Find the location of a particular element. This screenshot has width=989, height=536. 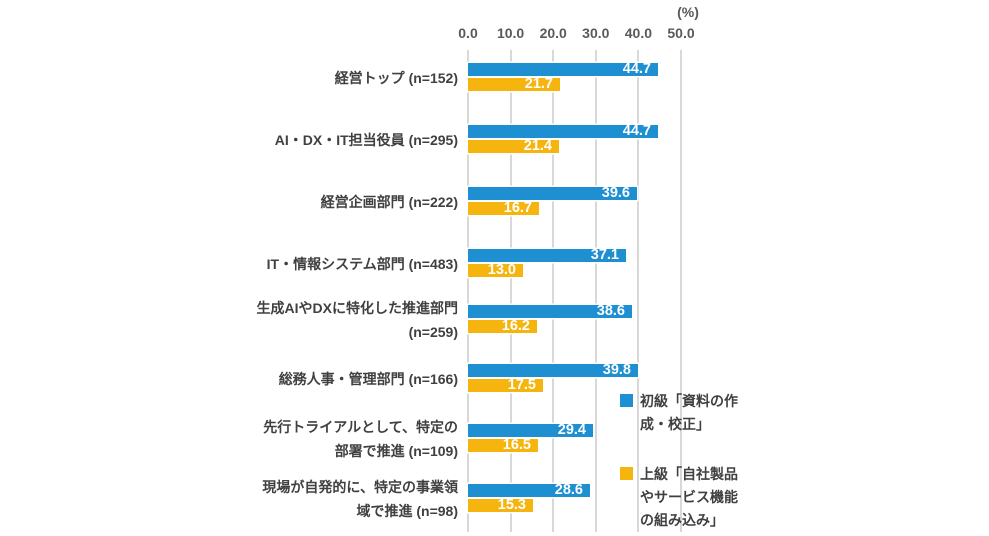

bar: 16.7 is located at coordinates (503, 208).